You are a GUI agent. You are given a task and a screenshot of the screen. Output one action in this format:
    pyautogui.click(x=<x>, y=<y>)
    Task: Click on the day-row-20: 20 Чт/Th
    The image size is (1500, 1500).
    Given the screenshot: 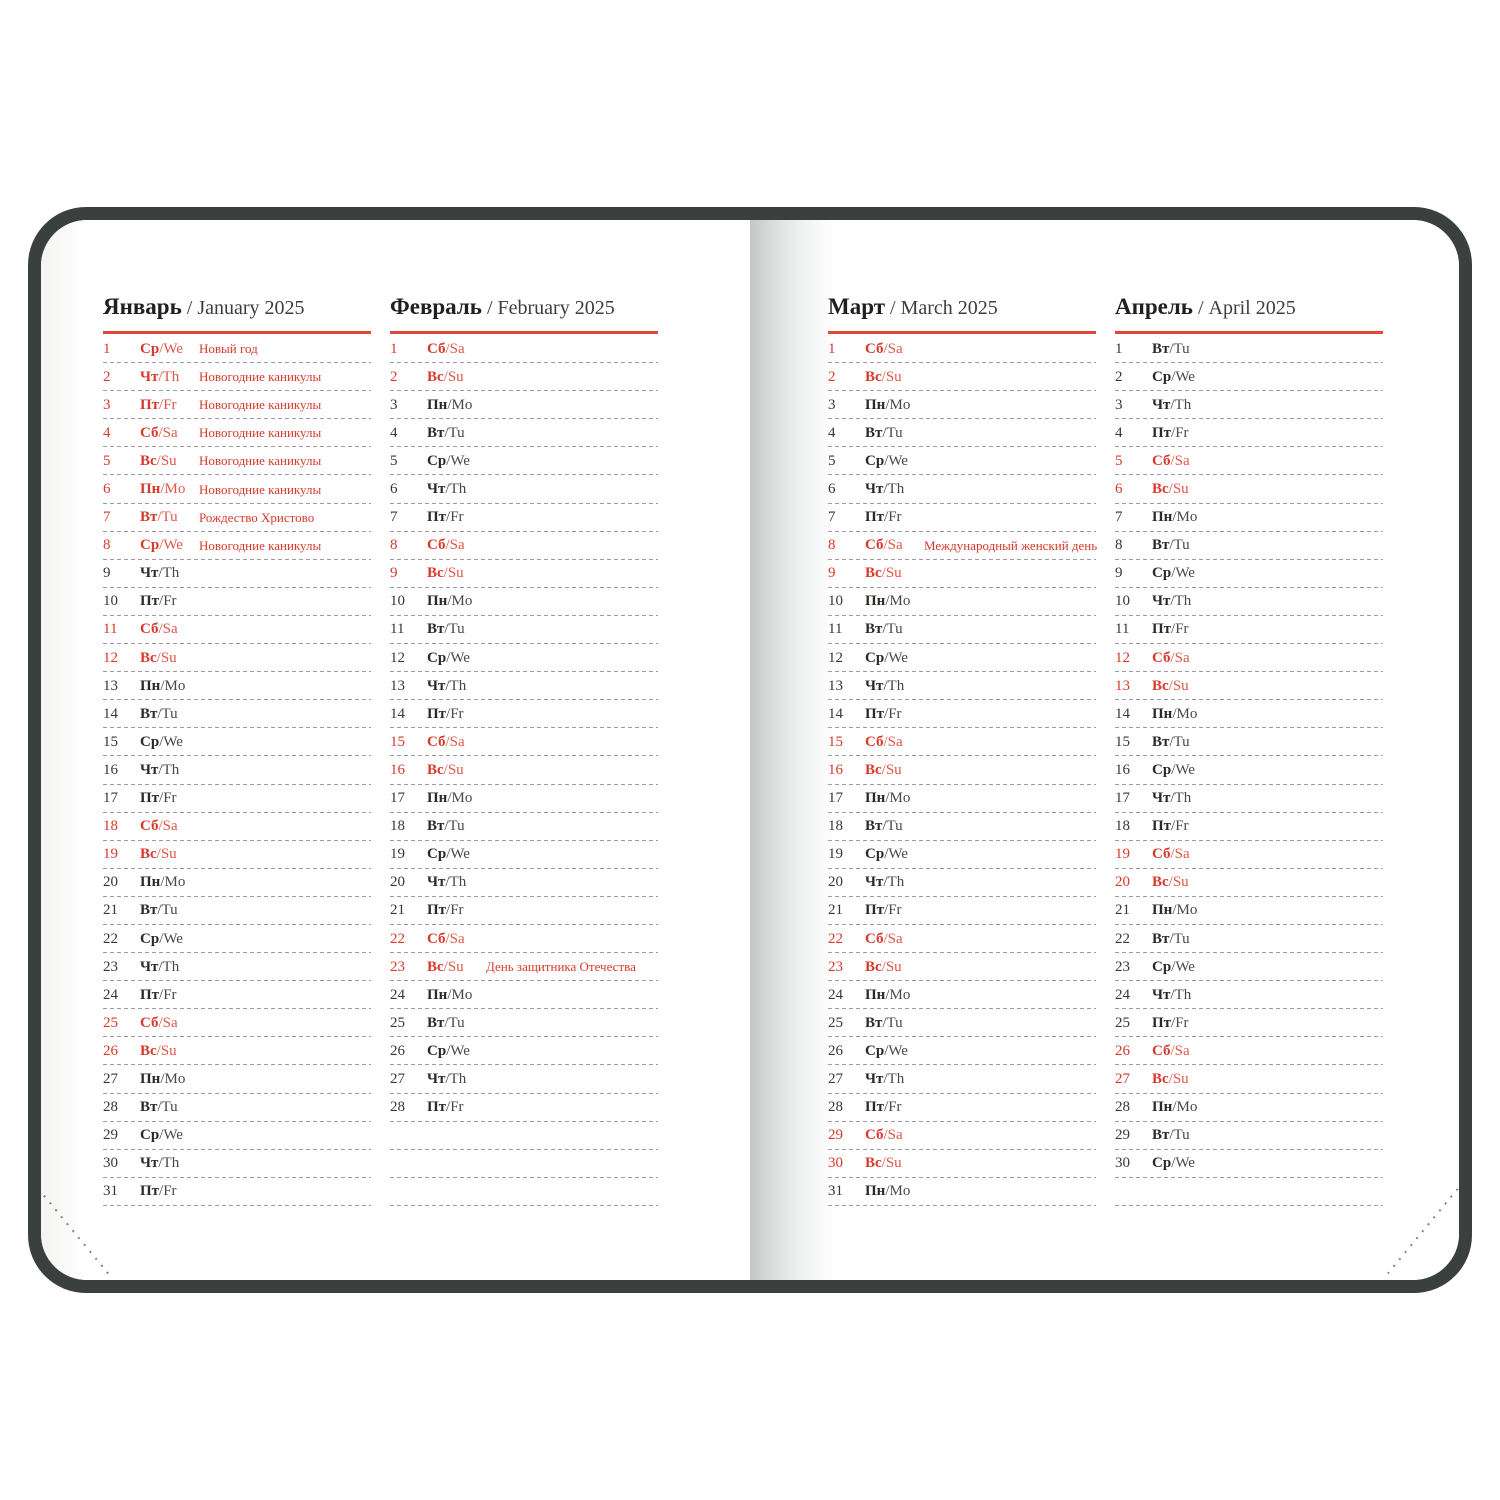 What is the action you would take?
    pyautogui.click(x=962, y=883)
    